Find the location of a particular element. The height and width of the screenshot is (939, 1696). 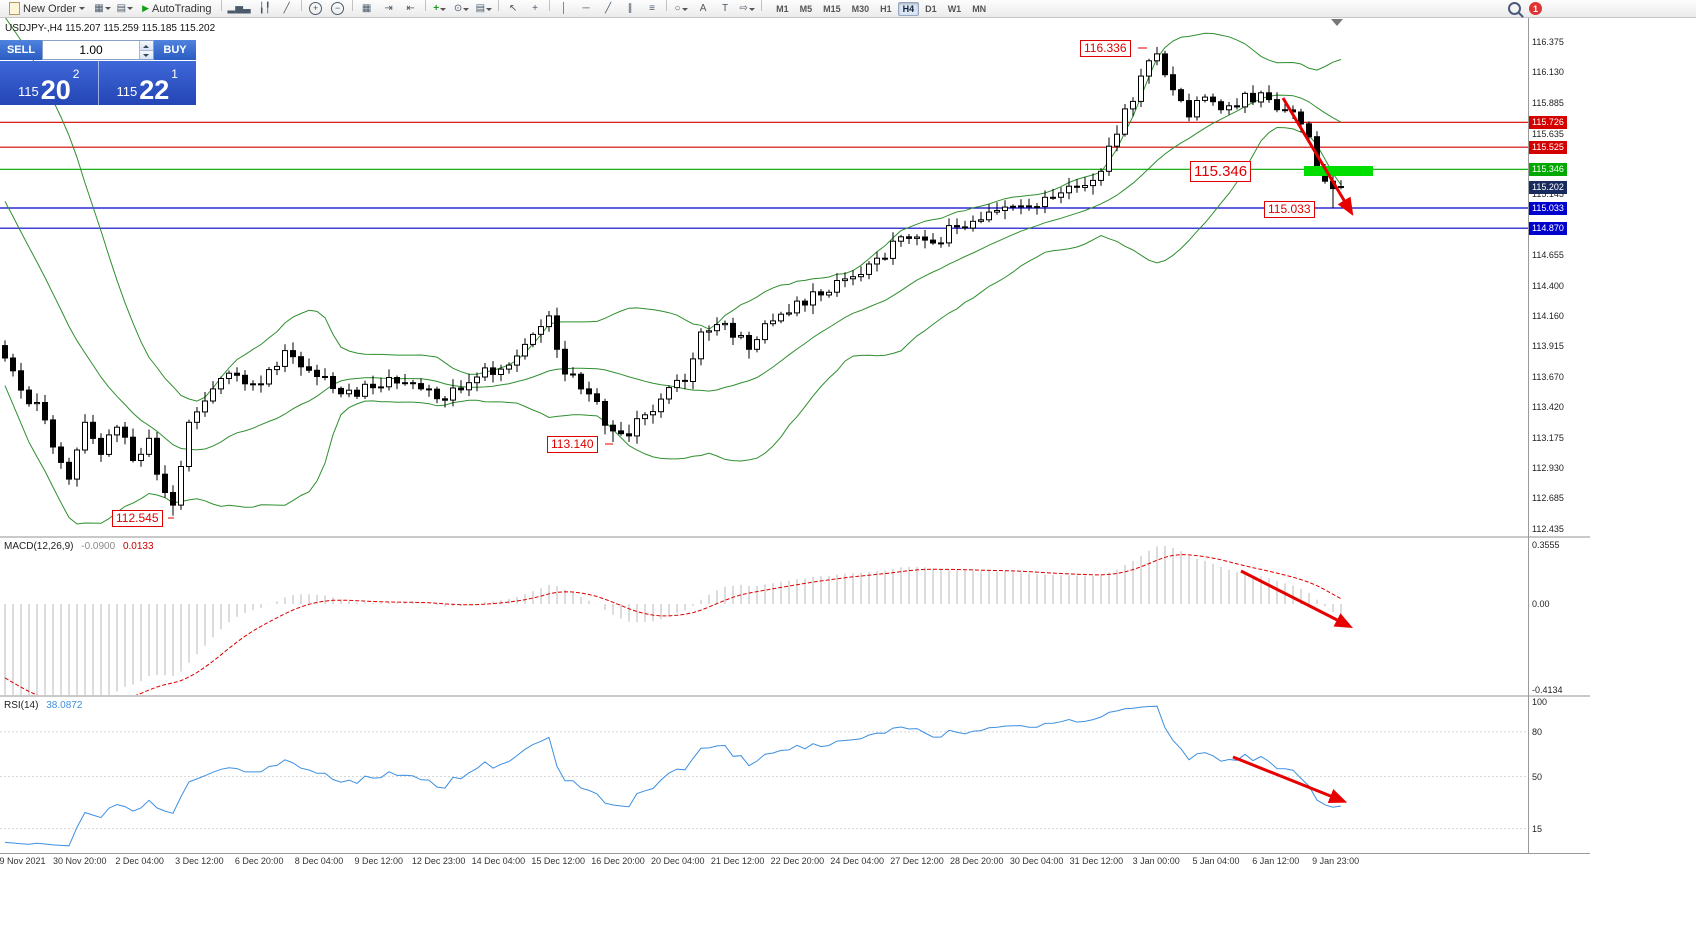

time-axis-label: 30 Dec 04:00 is located at coordinates (1036, 861).